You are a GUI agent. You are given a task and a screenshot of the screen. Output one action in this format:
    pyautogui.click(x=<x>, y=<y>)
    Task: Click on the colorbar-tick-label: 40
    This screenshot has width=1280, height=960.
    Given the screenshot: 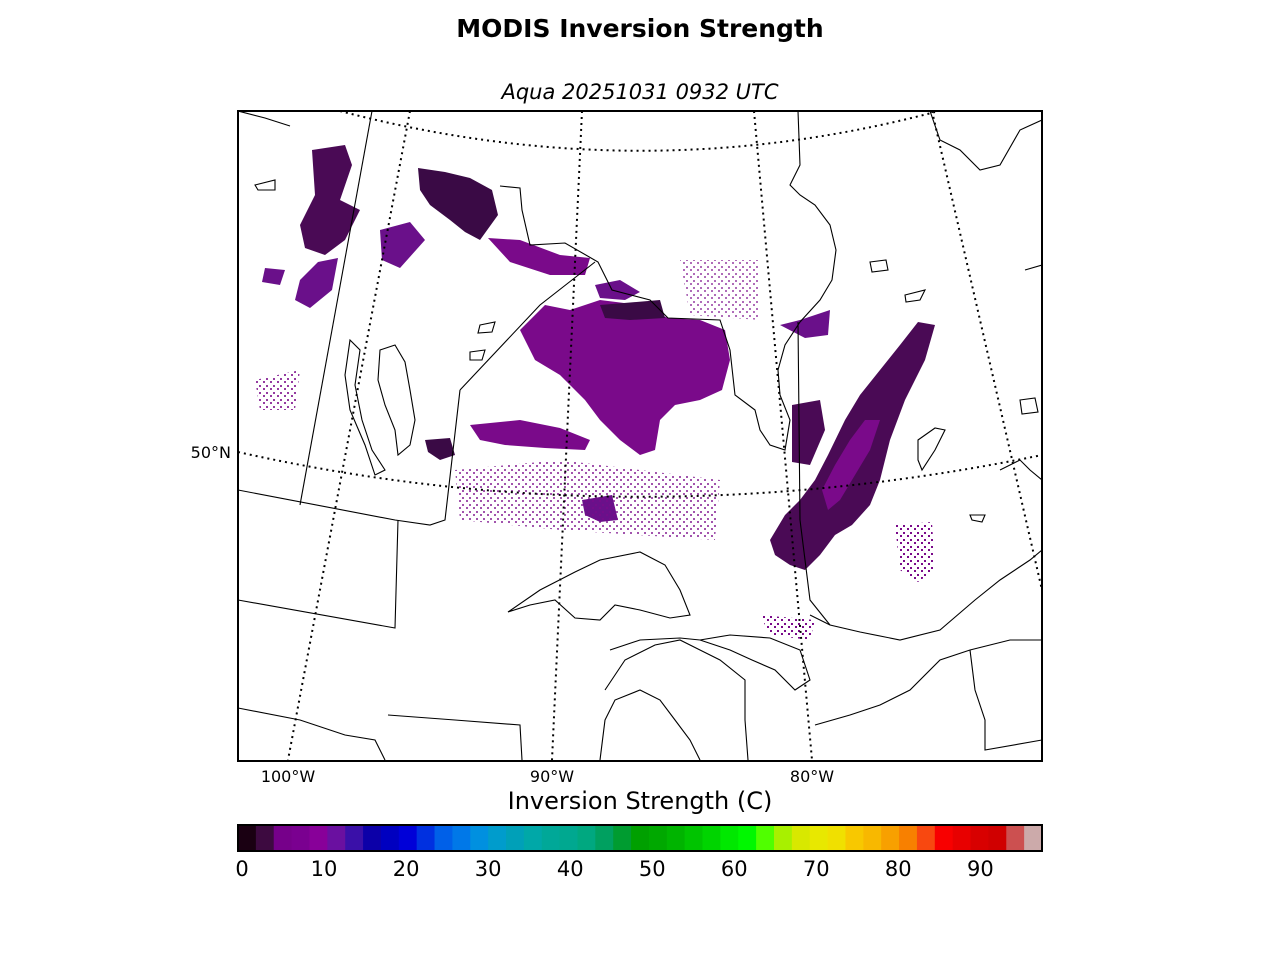 What is the action you would take?
    pyautogui.click(x=570, y=869)
    